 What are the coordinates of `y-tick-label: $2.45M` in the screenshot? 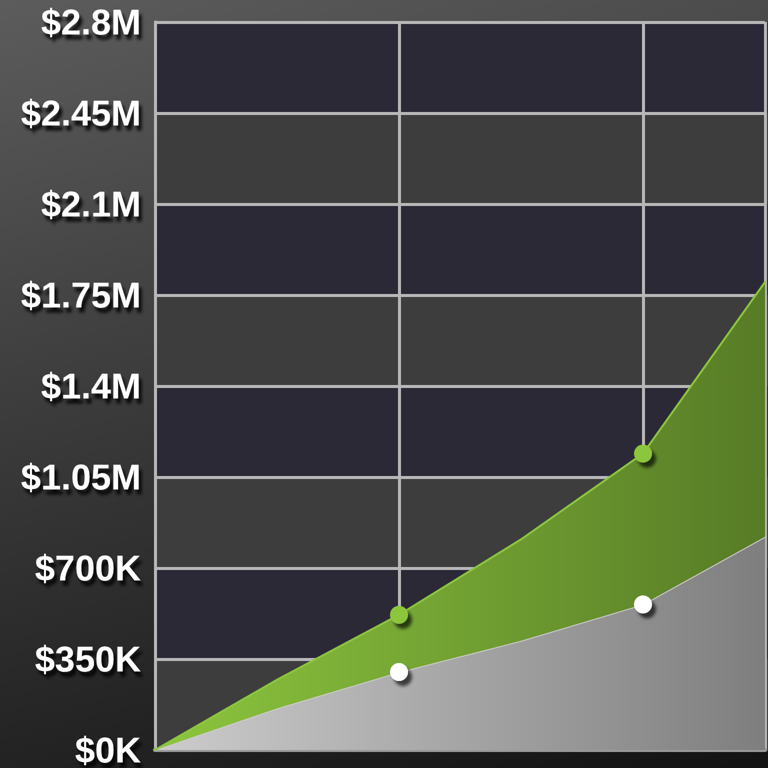 It's located at (80, 113).